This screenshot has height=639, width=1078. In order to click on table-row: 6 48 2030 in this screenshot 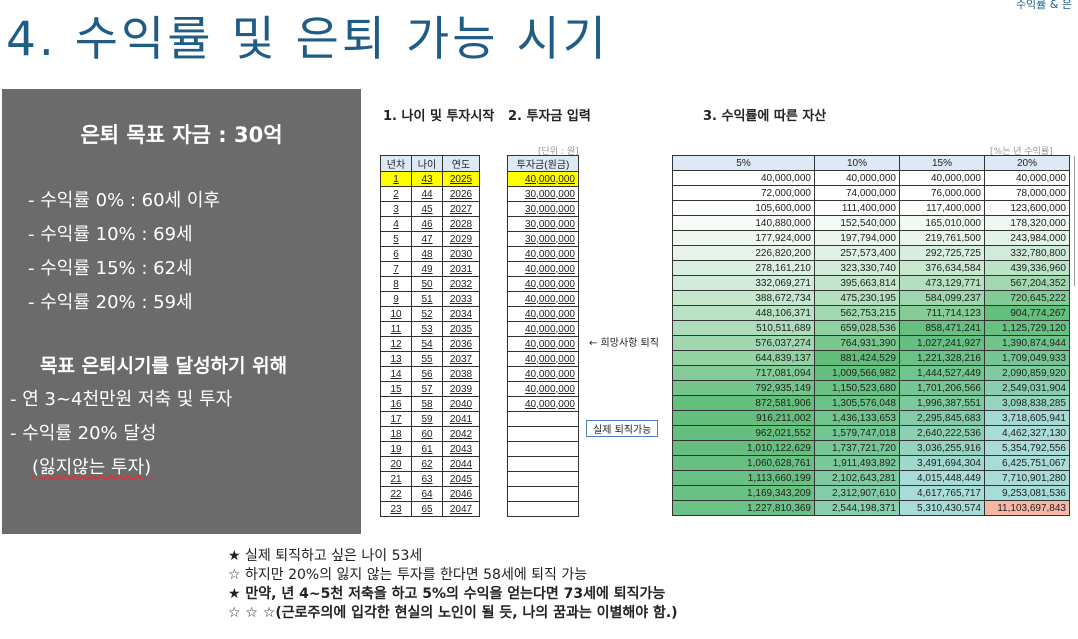, I will do `click(430, 254)`.